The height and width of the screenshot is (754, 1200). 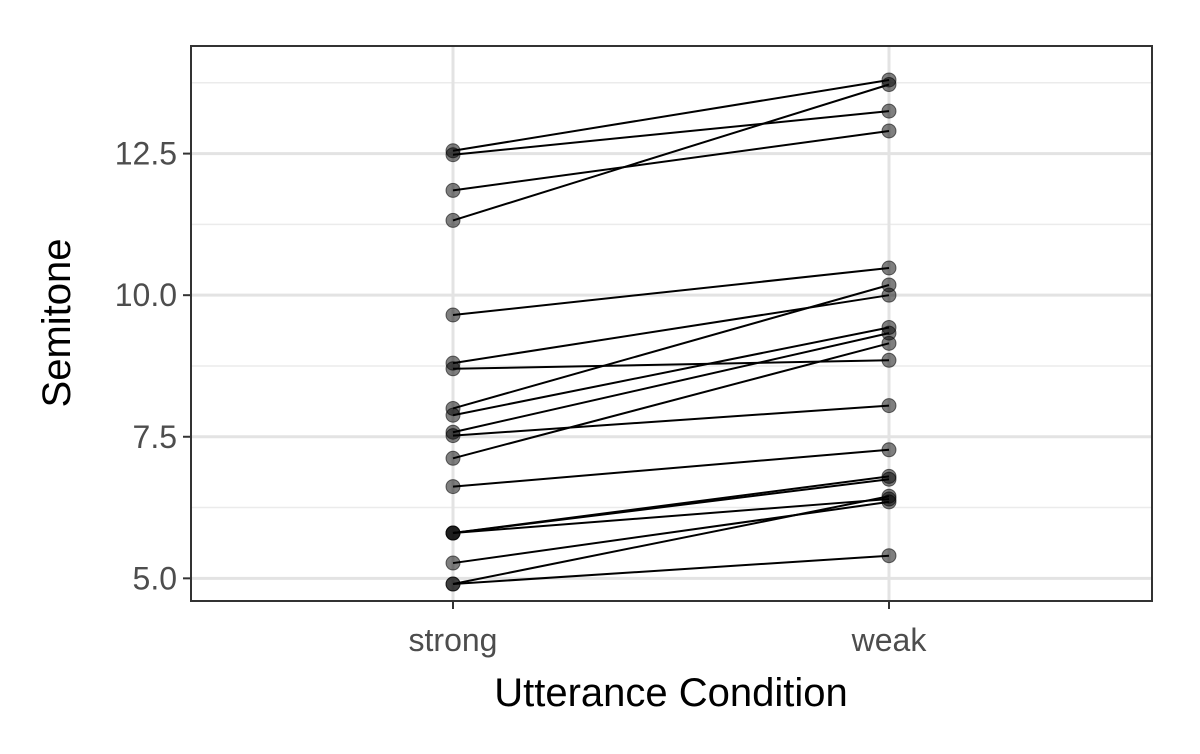 I want to click on y-tick-label: 7.5, so click(x=155, y=437).